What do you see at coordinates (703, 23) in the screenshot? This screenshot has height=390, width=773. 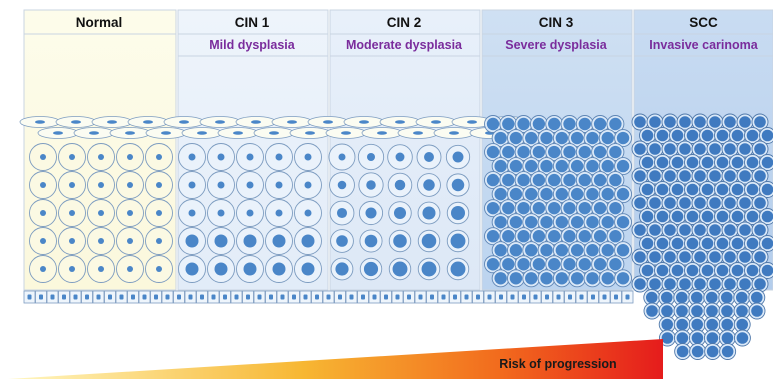 I see `stage-title-scc: SCC` at bounding box center [703, 23].